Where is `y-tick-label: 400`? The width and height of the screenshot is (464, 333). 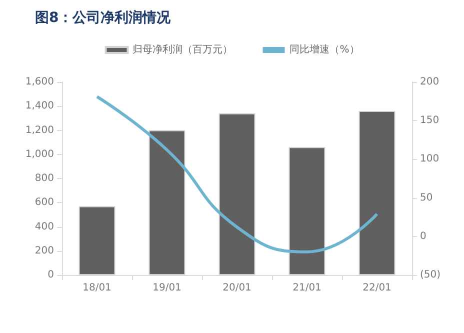
y-tick-label: 400 is located at coordinates (44, 226).